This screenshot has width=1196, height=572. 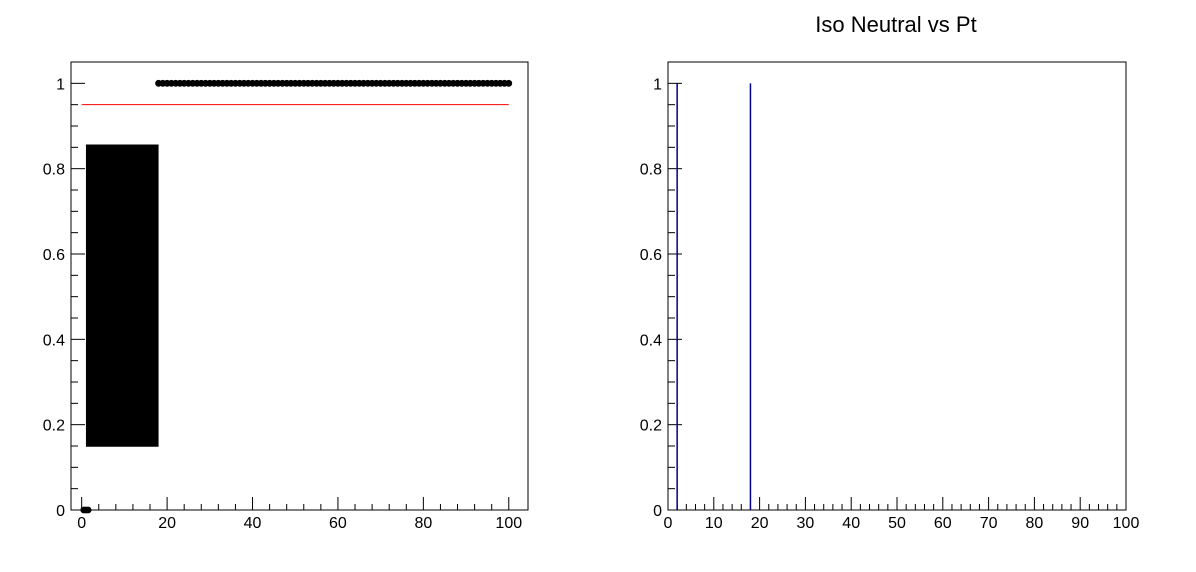 What do you see at coordinates (897, 523) in the screenshot?
I see `x-tick-label: 50` at bounding box center [897, 523].